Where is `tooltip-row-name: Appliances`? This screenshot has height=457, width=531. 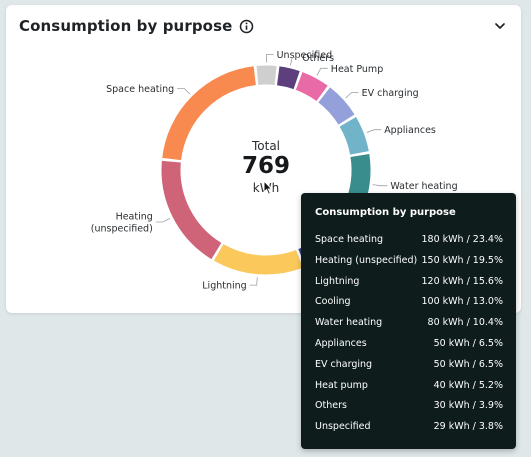
tooltip-row-name: Appliances is located at coordinates (341, 343).